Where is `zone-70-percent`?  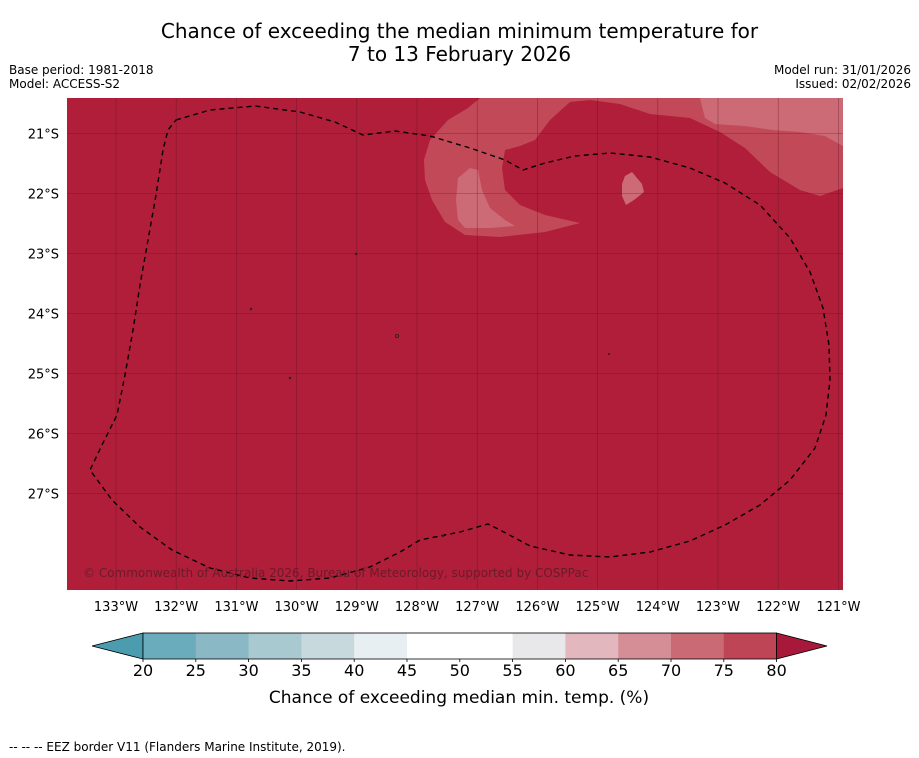
zone-70-percent is located at coordinates (771, 122).